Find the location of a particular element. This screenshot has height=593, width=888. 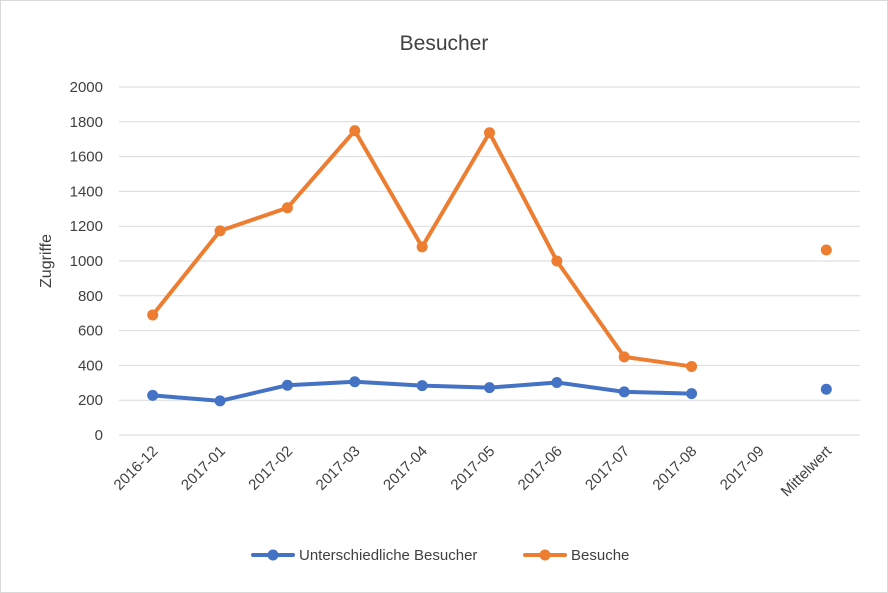

series-unterschiedliche-besucher is located at coordinates (489, 391).